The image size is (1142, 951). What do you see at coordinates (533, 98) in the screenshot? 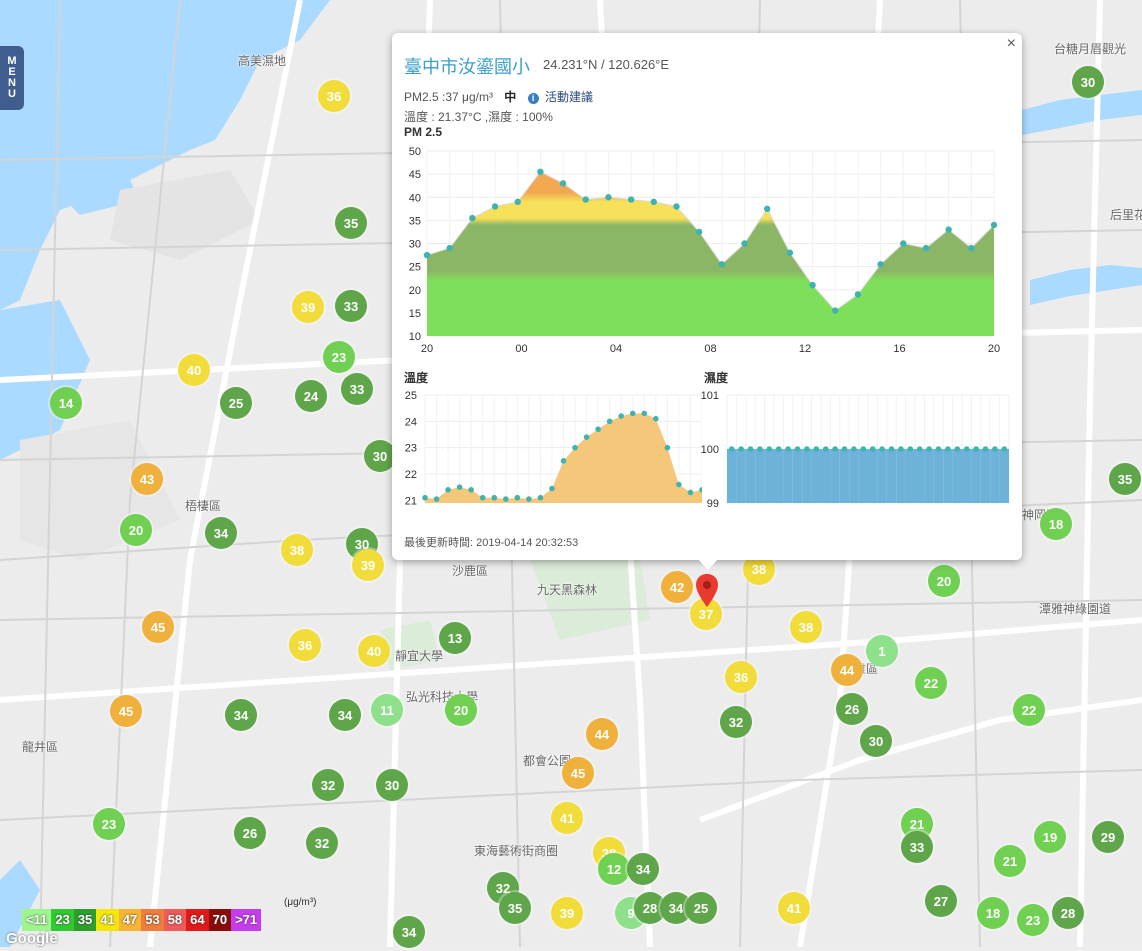
I see `info-icon: i` at bounding box center [533, 98].